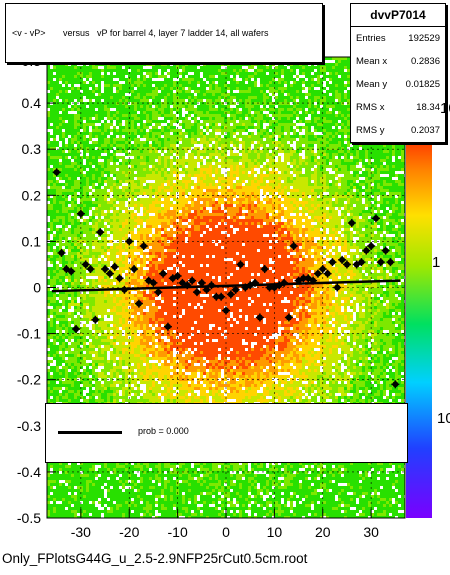  What do you see at coordinates (32, 149) in the screenshot?
I see `y-tick-label: 0.3` at bounding box center [32, 149].